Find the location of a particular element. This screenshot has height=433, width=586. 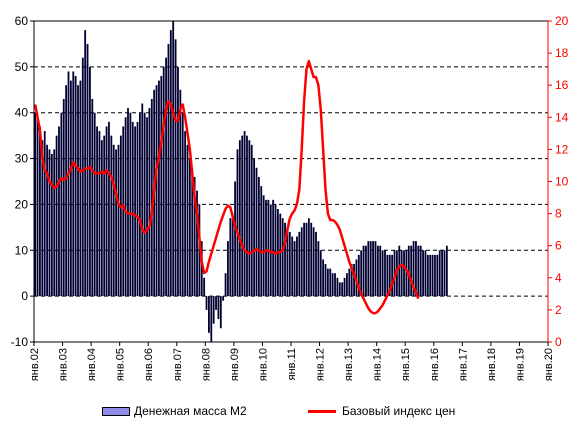

left-tick-label: 60 is located at coordinates (22, 21).